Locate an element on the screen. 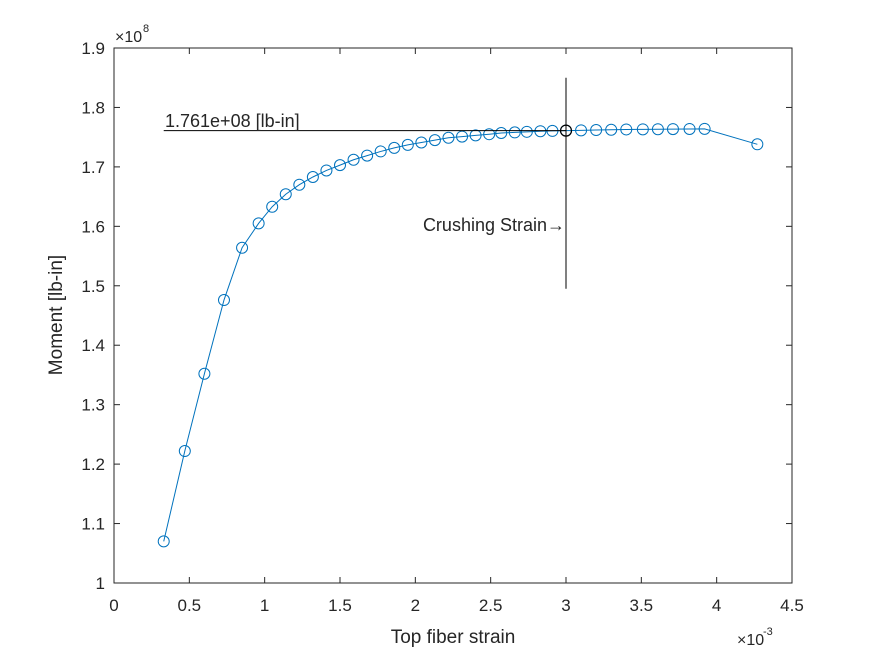  crushing-point-marker is located at coordinates (566, 130).